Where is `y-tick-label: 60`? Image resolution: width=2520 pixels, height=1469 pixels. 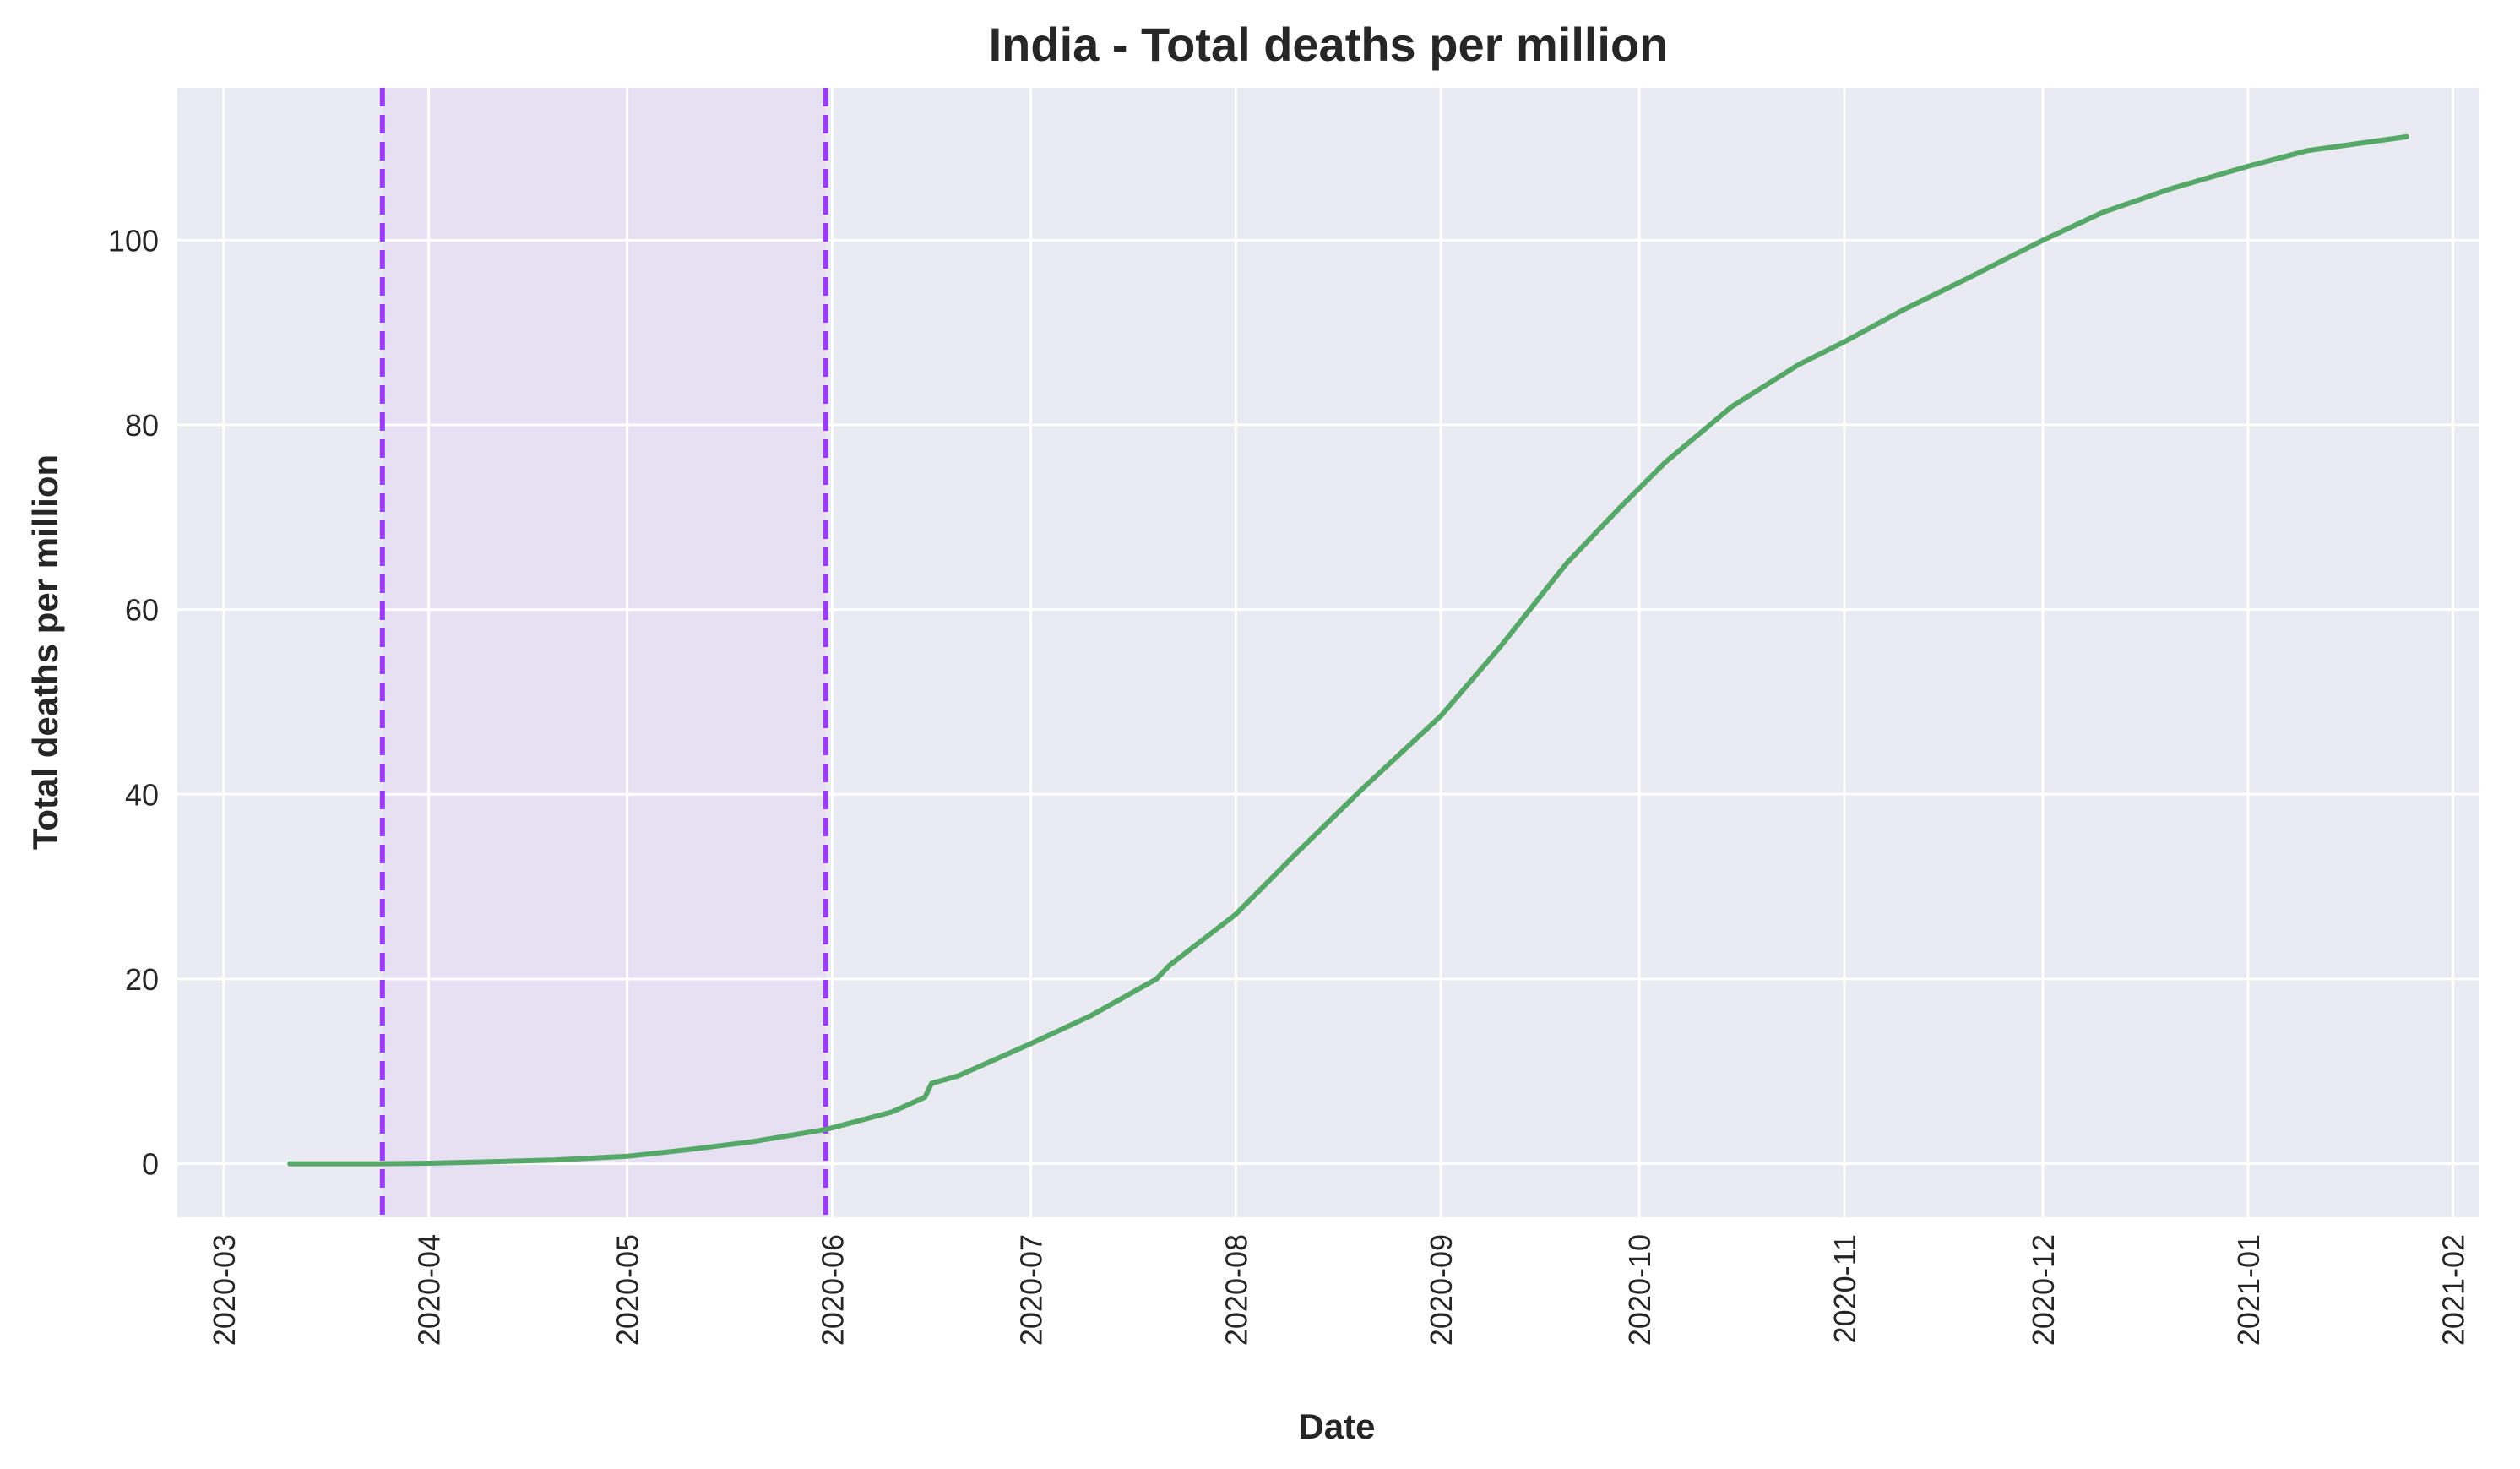 y-tick-label: 60 is located at coordinates (142, 610).